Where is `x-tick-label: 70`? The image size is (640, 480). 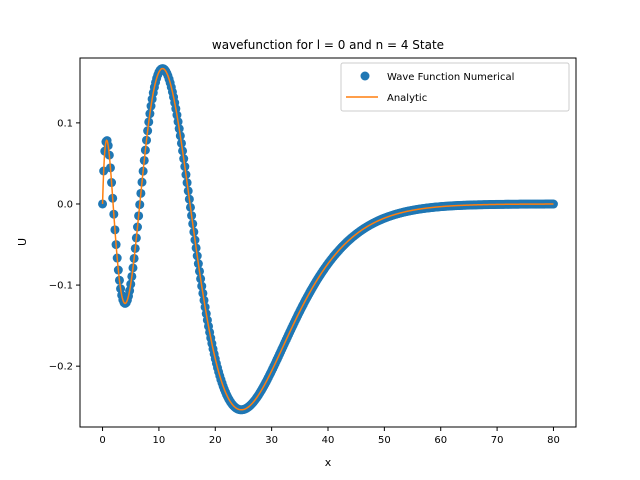
x-tick-label: 70 is located at coordinates (497, 440).